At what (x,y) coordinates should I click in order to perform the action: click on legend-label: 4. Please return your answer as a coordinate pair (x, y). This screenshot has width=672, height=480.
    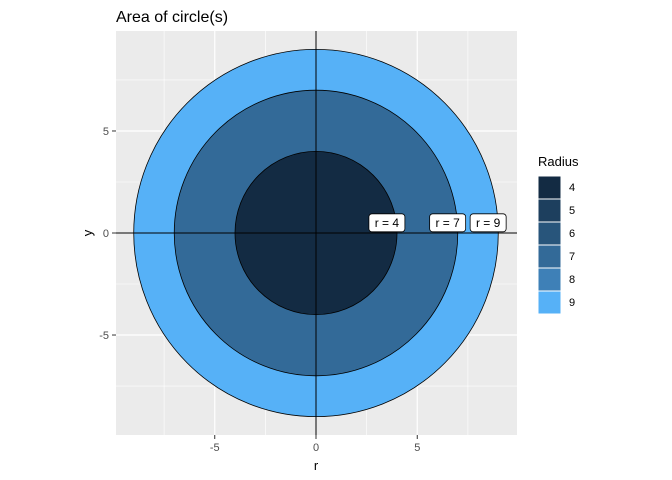
    Looking at the image, I should click on (572, 188).